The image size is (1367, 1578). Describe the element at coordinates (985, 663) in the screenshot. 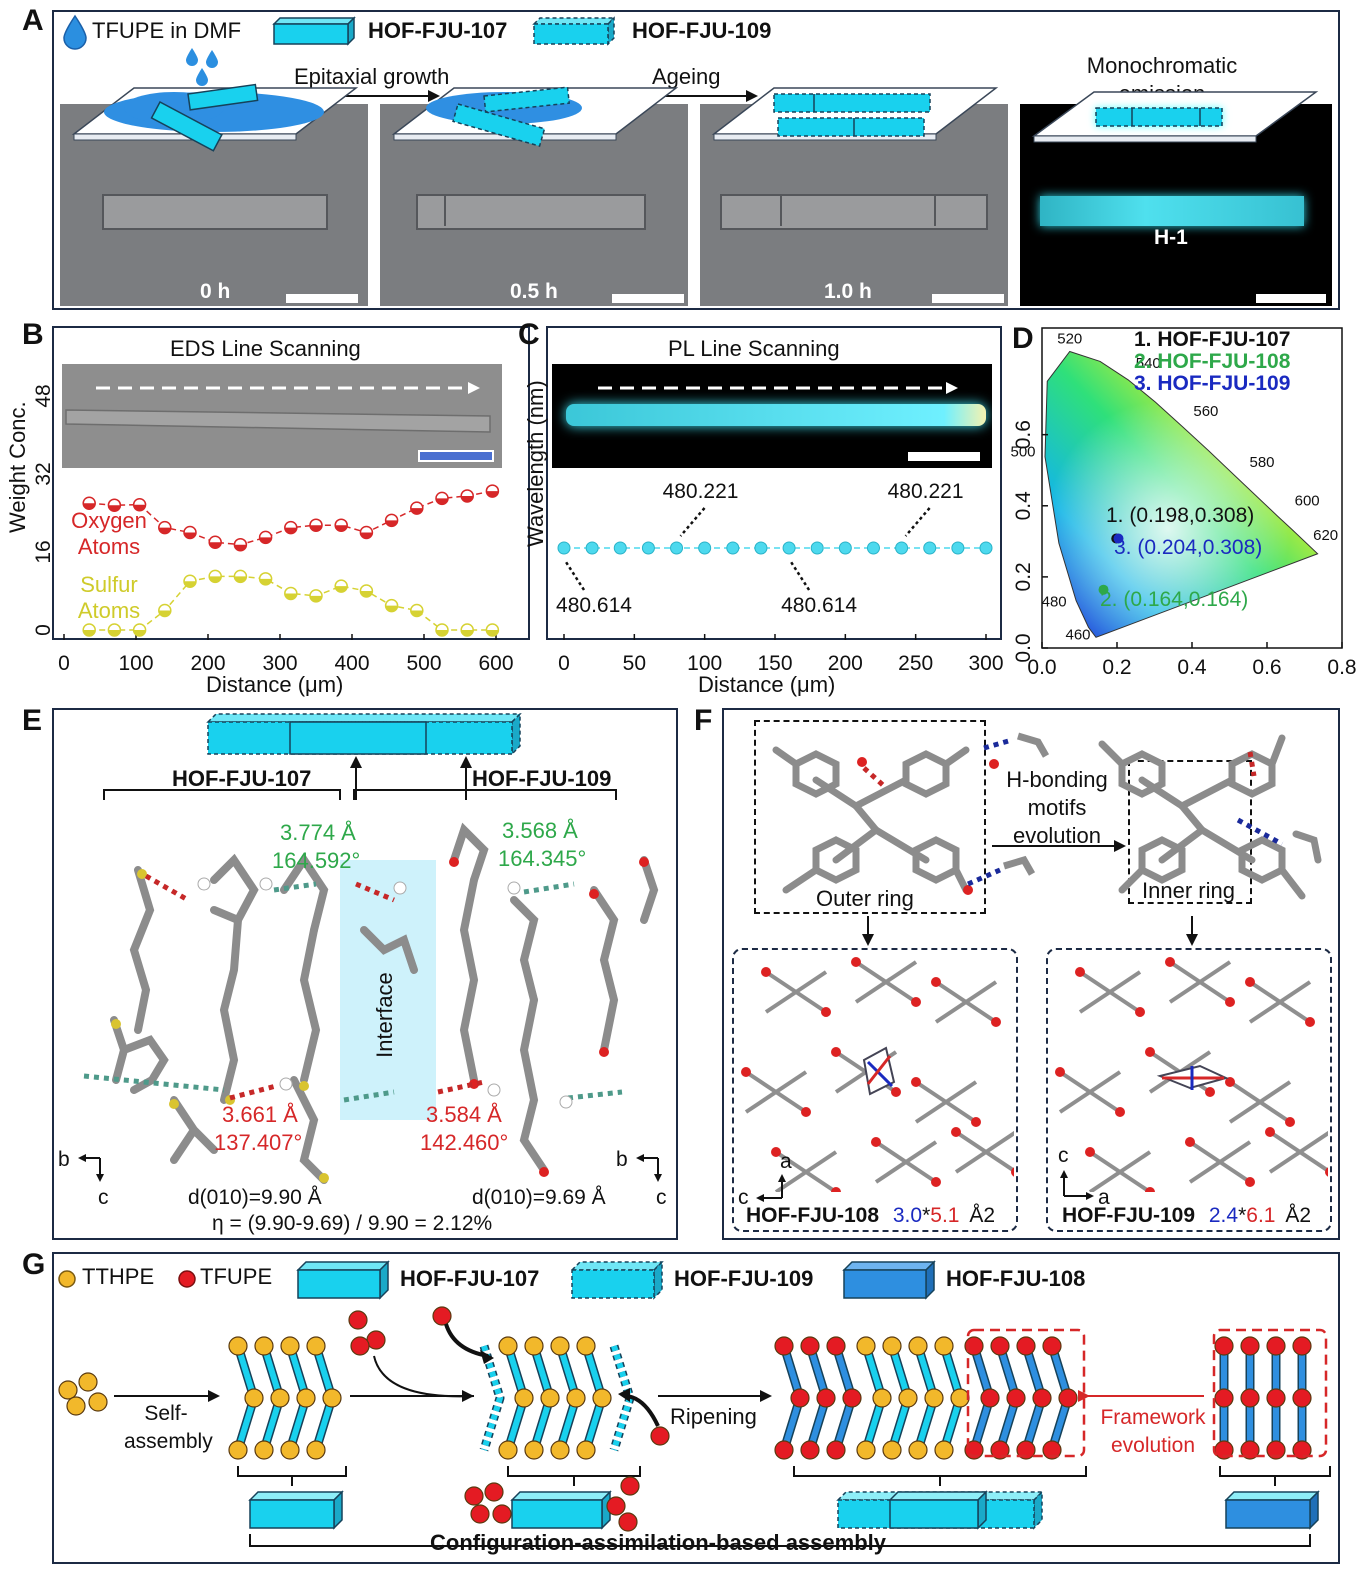

I see `x-tick-label: 300` at that location.